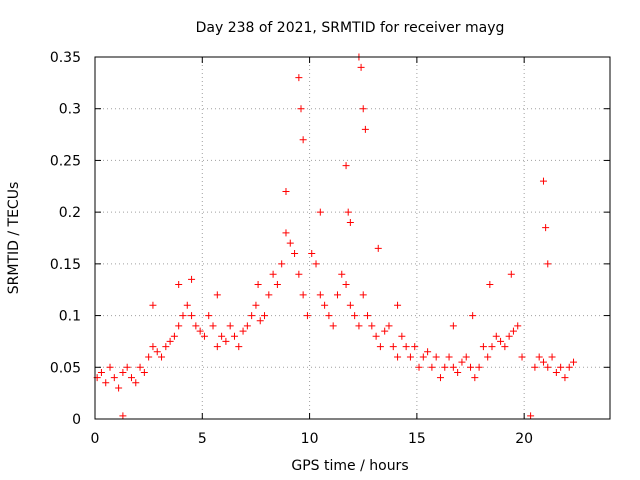 This screenshot has height=480, width=640. Describe the element at coordinates (76, 420) in the screenshot. I see `y-tick-label: 0` at that location.